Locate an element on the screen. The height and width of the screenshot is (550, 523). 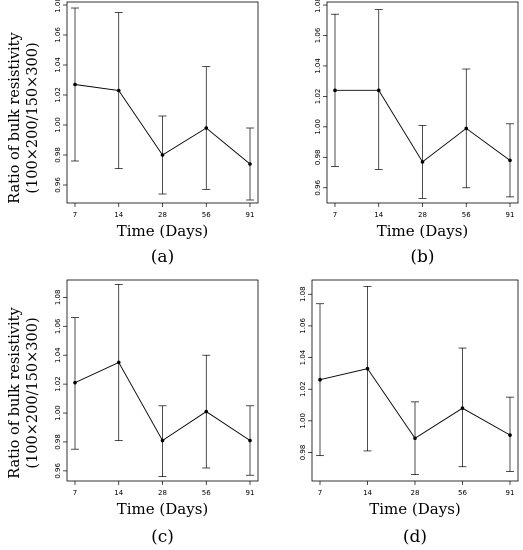
panel-label: (b) is located at coordinates (422, 257).